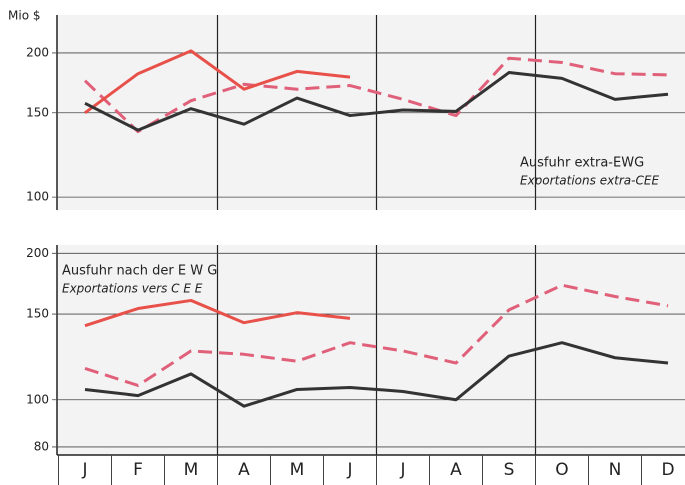 The height and width of the screenshot is (485, 685). What do you see at coordinates (582, 163) in the screenshot?
I see `annotation: Ausfuhr extra-EWG` at bounding box center [582, 163].